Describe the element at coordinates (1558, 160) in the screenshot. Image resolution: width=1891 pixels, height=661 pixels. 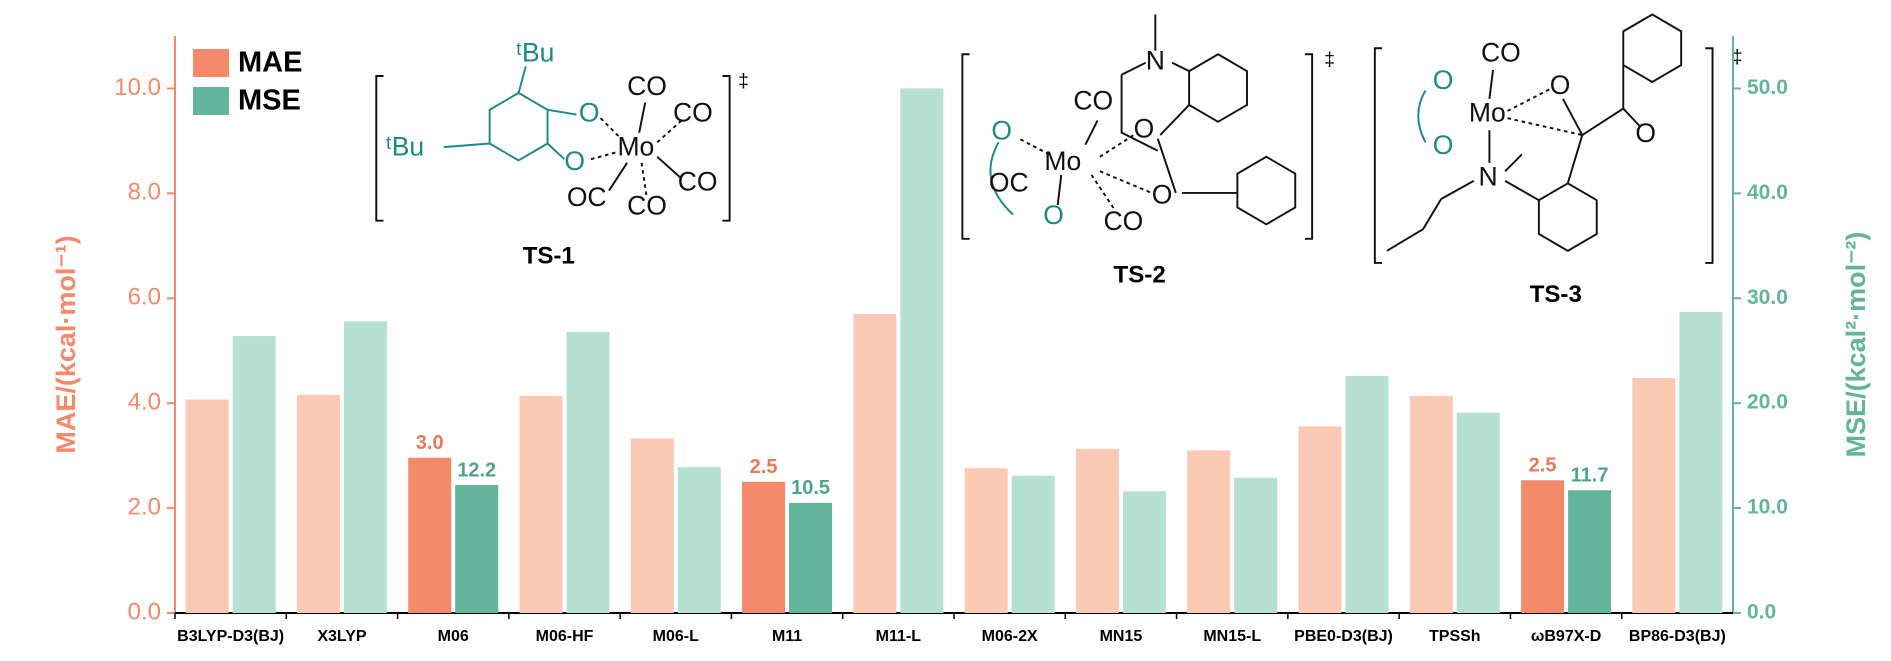
I see `structure-ts3: Mo CO O O O N O ‡ TS-3` at that location.